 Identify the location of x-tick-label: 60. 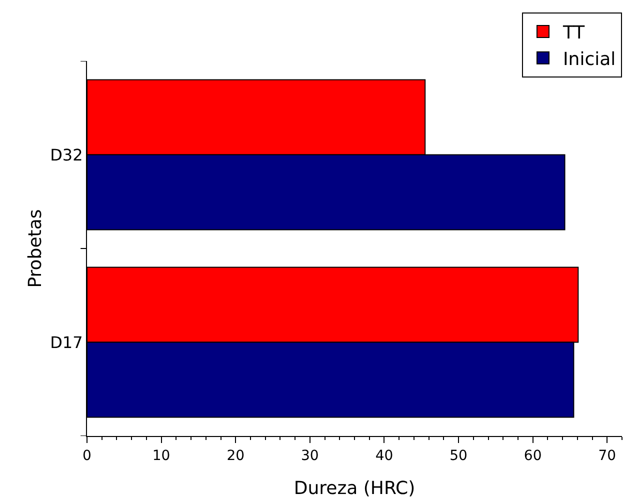
(533, 456).